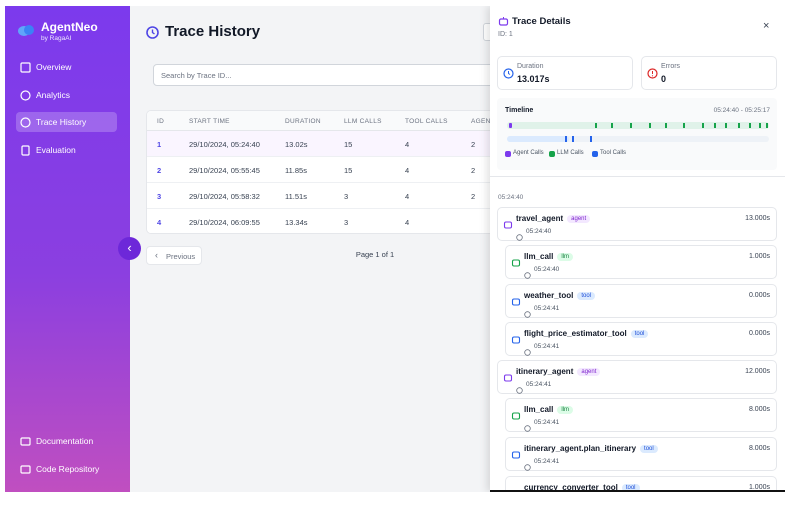  What do you see at coordinates (766, 26) in the screenshot?
I see `close-button: ×` at bounding box center [766, 26].